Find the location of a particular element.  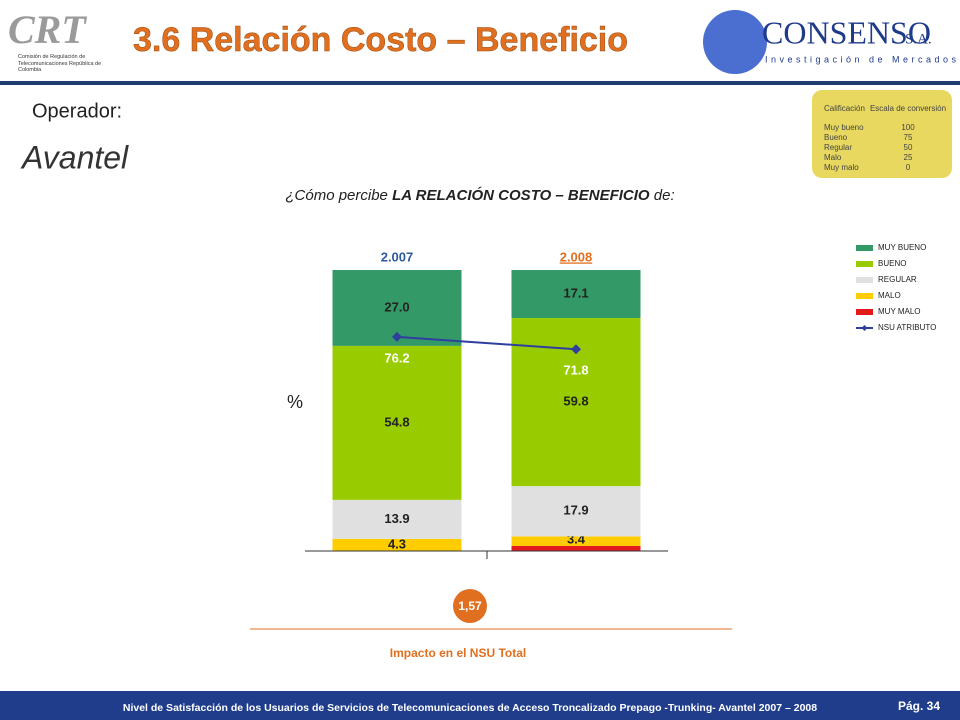

title: 3.6 Relación Costo – Beneficio is located at coordinates (380, 40).